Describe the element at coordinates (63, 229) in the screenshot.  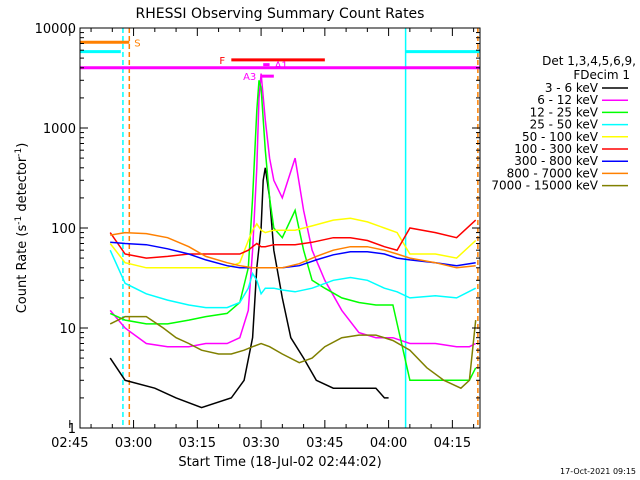
I see `y-tick-label: 100` at that location.